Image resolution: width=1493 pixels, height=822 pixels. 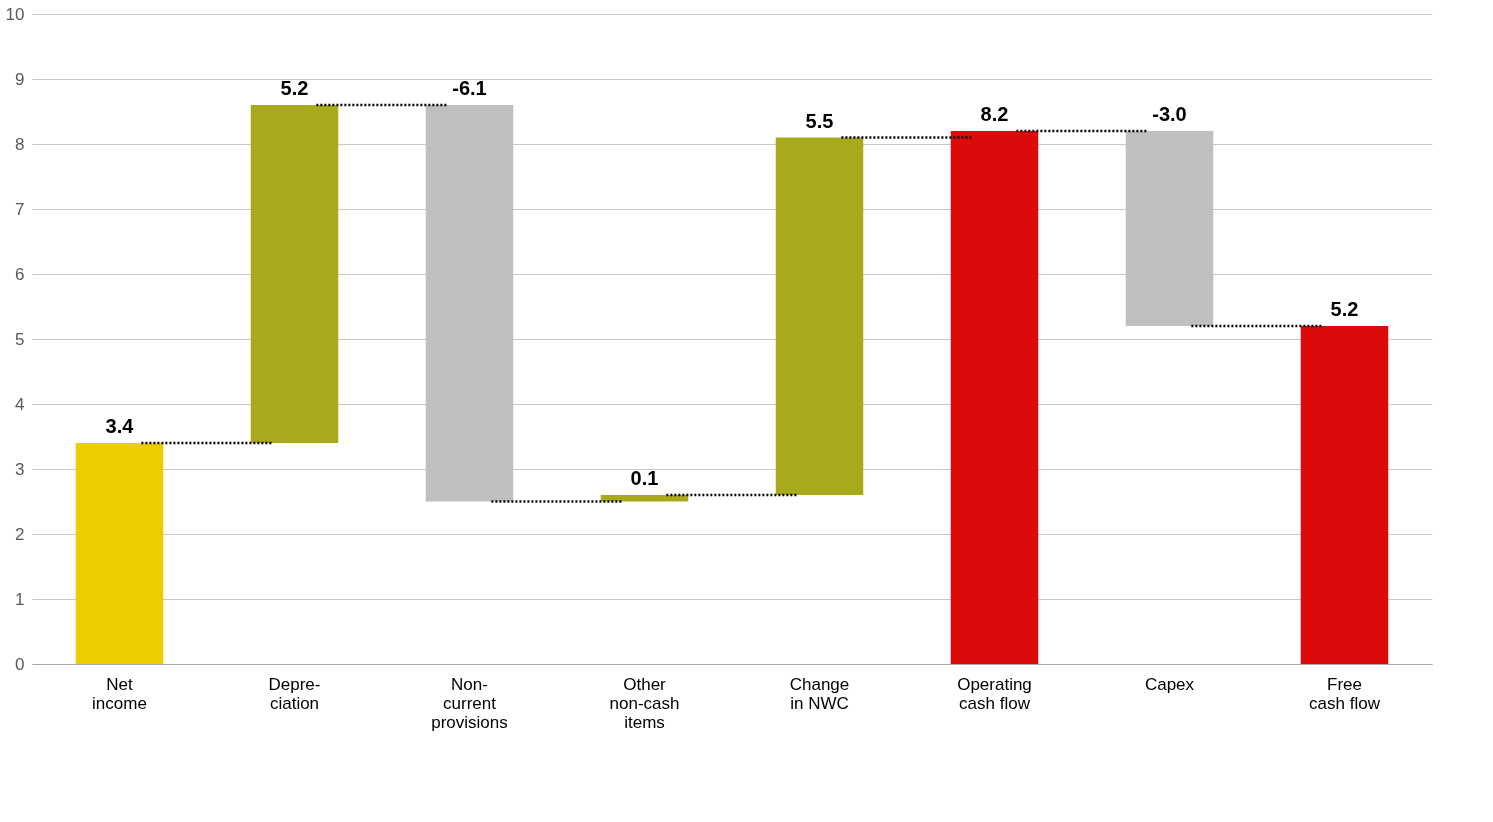 I want to click on y-tick-label: 3, so click(x=20, y=469).